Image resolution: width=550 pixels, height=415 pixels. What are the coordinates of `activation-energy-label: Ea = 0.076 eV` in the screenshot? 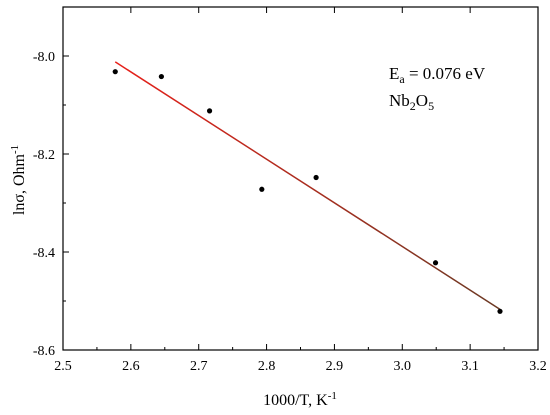 It's located at (437, 75).